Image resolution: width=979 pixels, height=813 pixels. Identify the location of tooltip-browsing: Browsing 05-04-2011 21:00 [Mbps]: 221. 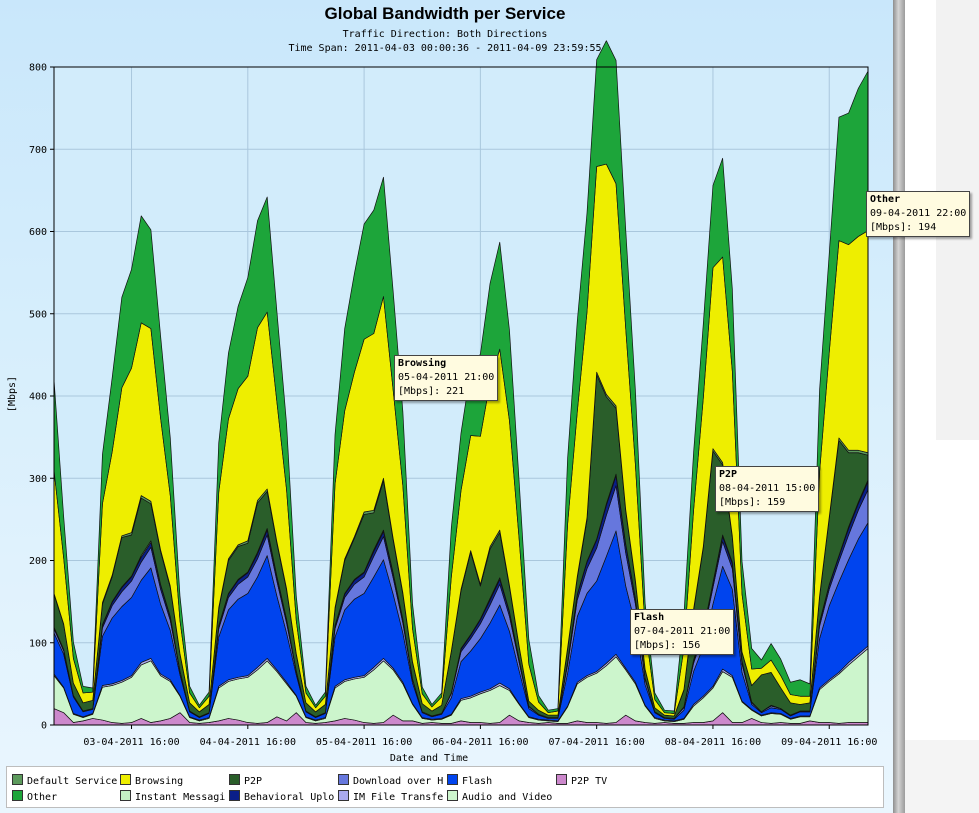
(446, 378).